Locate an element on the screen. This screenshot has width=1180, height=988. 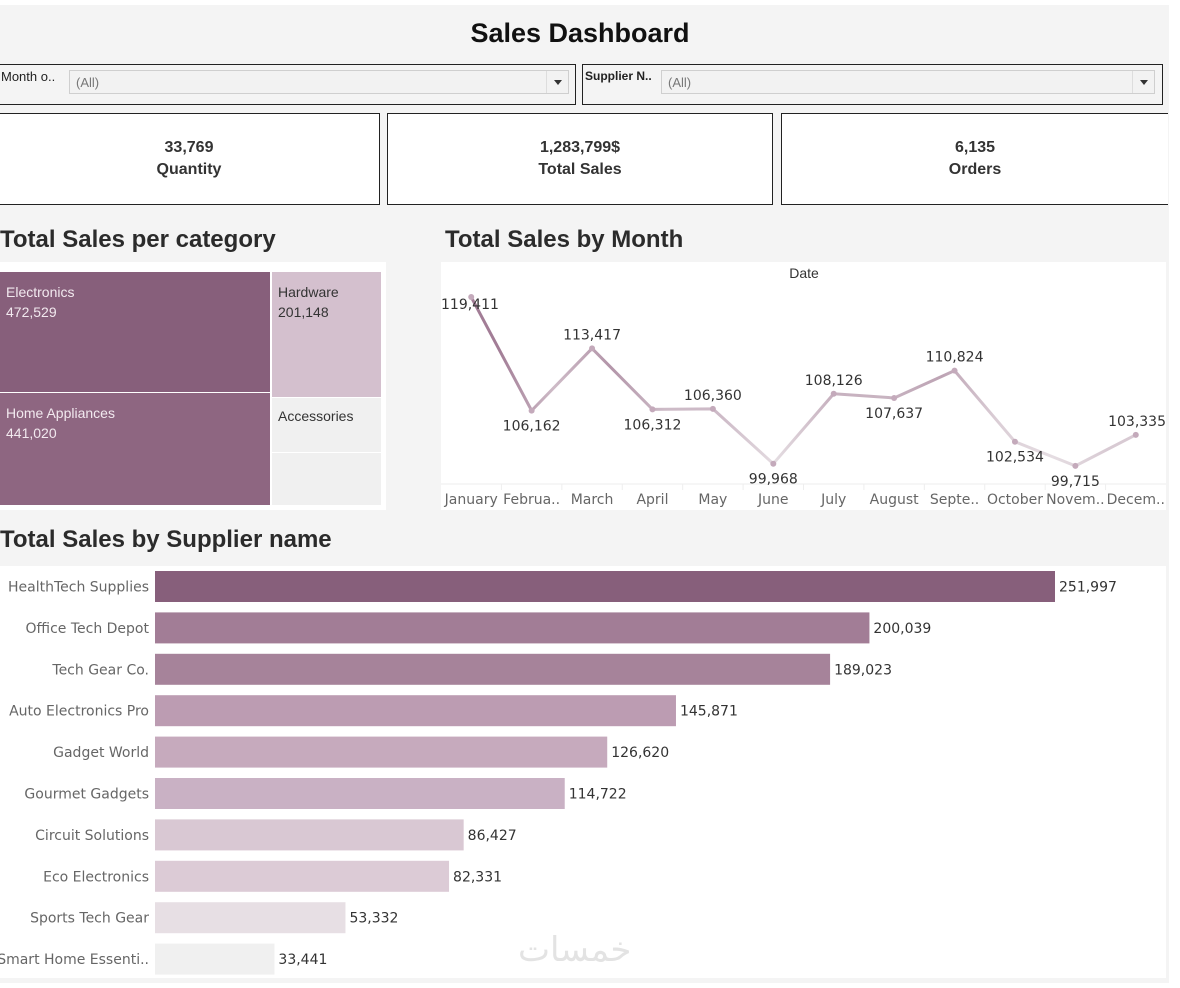
treemap-value: 441,020 is located at coordinates (31, 433).